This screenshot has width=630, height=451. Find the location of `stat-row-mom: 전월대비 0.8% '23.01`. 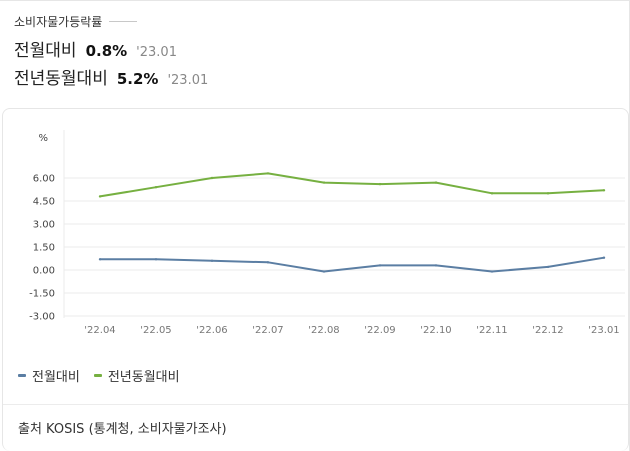

stat-row-mom: 전월대비 0.8% '23.01 is located at coordinates (314, 48).